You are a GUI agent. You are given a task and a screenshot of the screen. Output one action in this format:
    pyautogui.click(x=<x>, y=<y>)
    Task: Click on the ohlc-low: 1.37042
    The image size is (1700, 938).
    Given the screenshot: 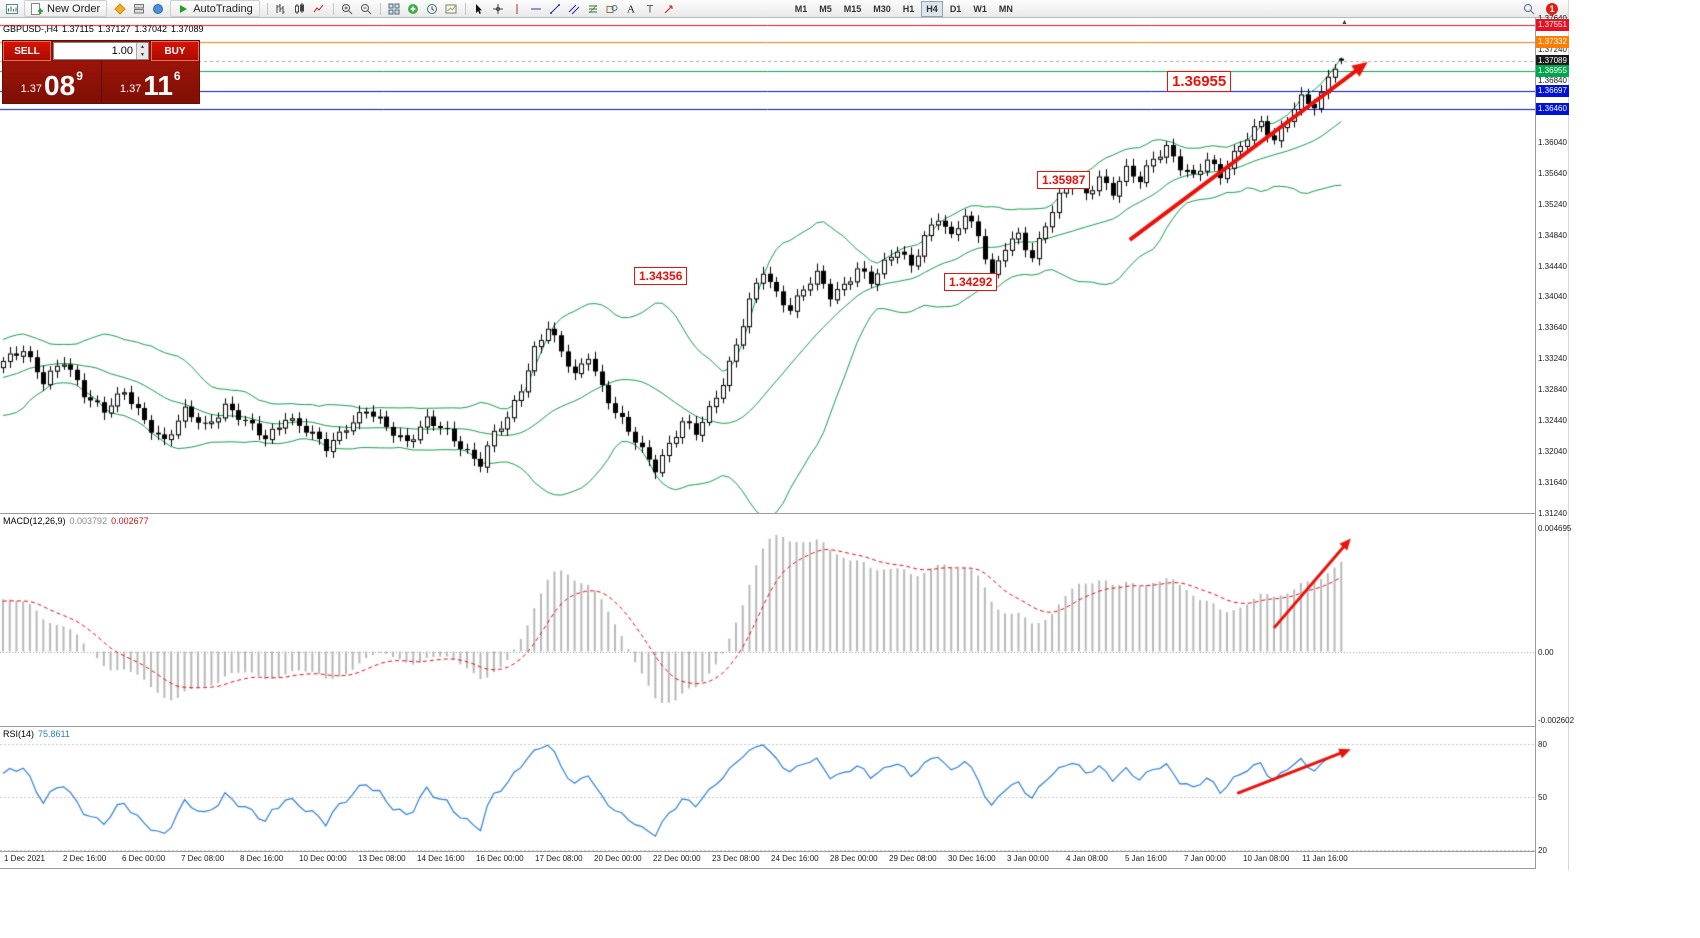 What is the action you would take?
    pyautogui.click(x=150, y=29)
    